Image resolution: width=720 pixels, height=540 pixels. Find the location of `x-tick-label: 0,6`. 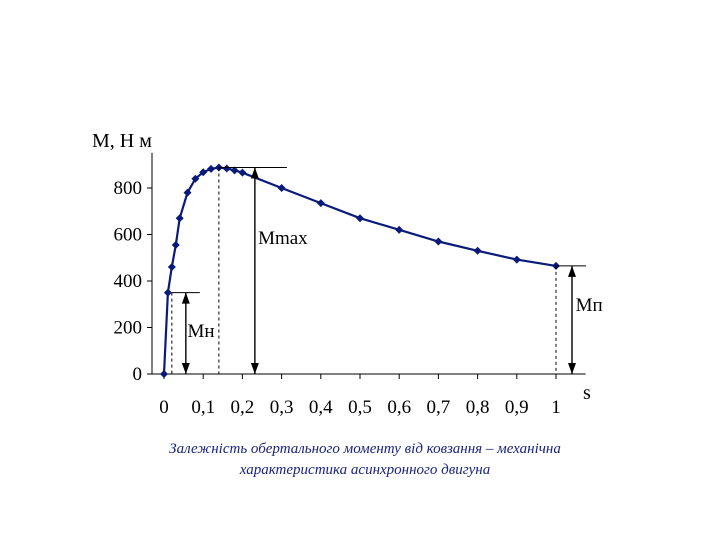

x-tick-label: 0,6 is located at coordinates (399, 407).